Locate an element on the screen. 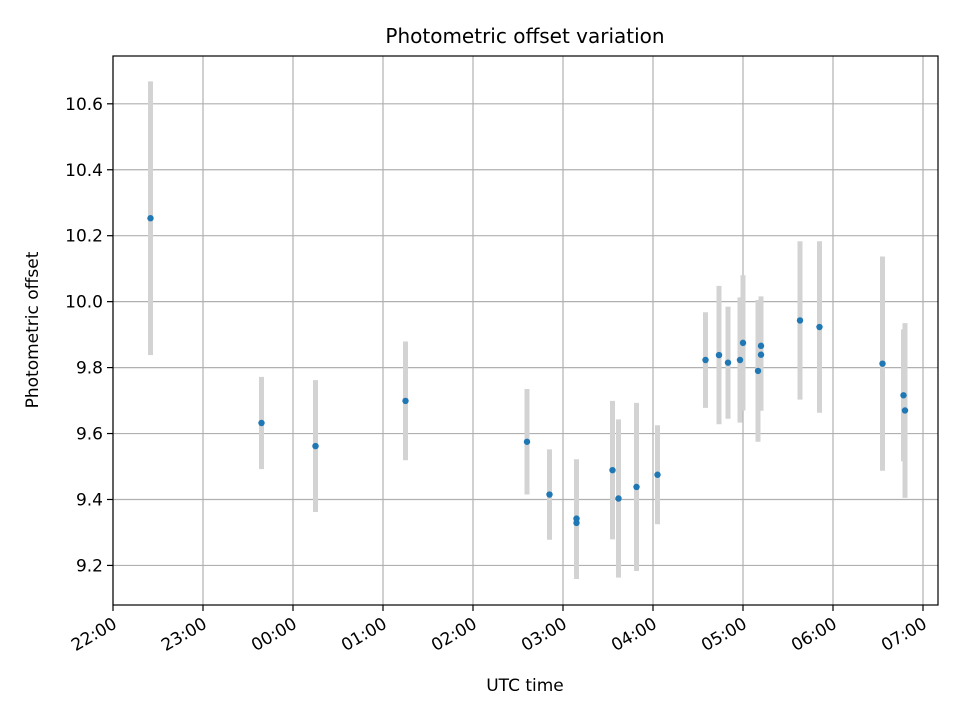 This screenshot has width=960, height=720. y-axis-label: Photometric offset is located at coordinates (33, 329).